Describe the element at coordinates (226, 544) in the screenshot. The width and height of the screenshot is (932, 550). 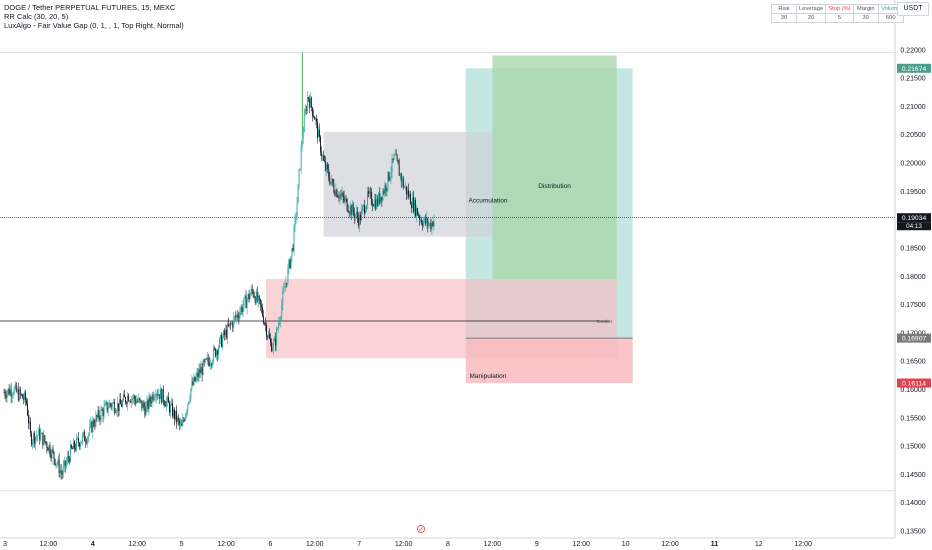
I see `time-tick-5: 12:00` at that location.